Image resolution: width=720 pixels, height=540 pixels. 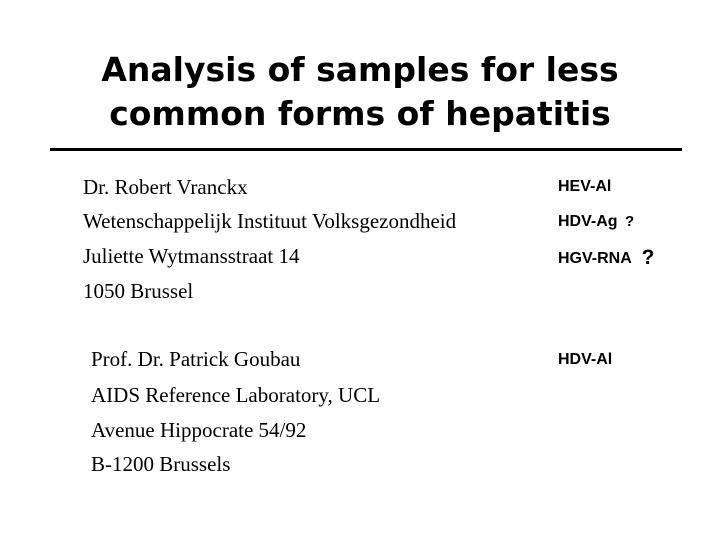 What do you see at coordinates (630, 221) in the screenshot?
I see `test-hdv-ag-question: ?` at bounding box center [630, 221].